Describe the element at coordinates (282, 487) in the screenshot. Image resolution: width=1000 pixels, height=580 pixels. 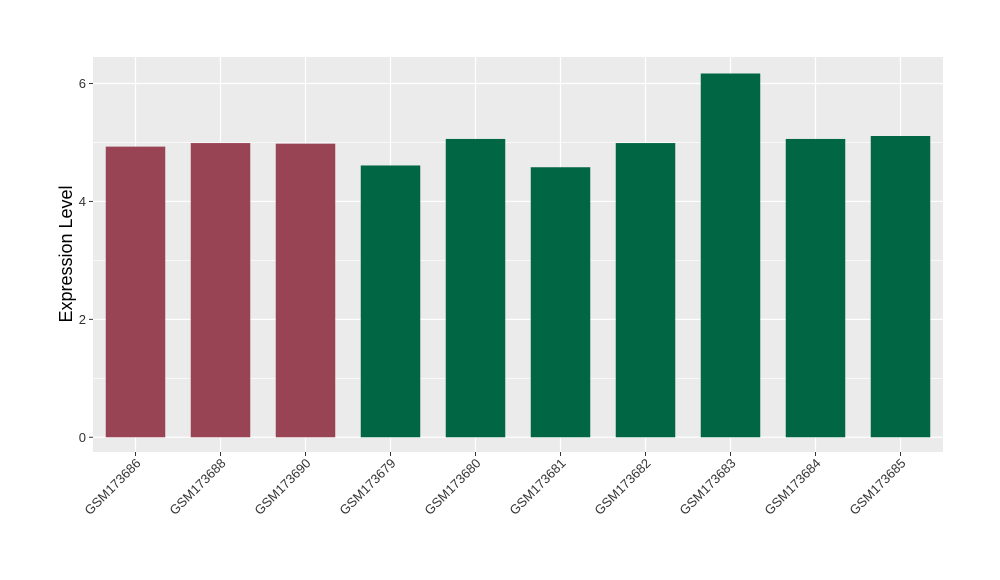
I see `x-tick-label: GSM173690` at that location.